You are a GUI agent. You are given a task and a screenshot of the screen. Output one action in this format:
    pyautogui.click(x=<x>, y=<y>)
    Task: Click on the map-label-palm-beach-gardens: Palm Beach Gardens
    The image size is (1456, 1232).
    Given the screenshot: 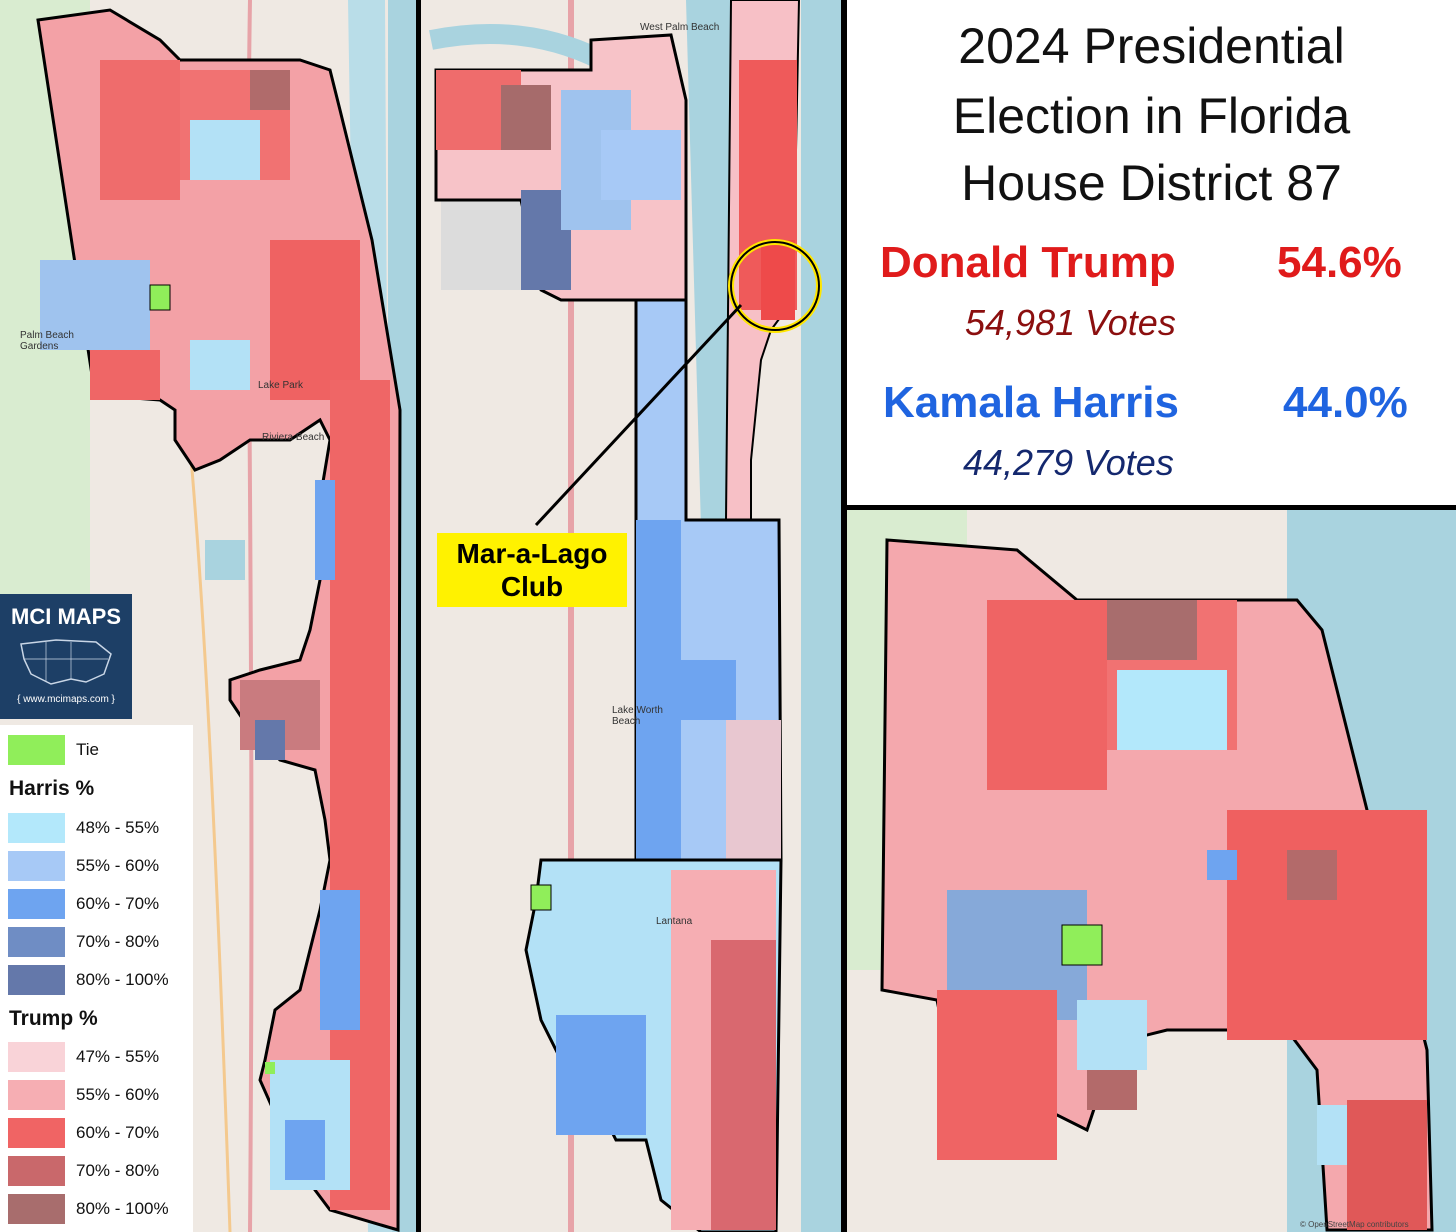 What is the action you would take?
    pyautogui.click(x=47, y=341)
    